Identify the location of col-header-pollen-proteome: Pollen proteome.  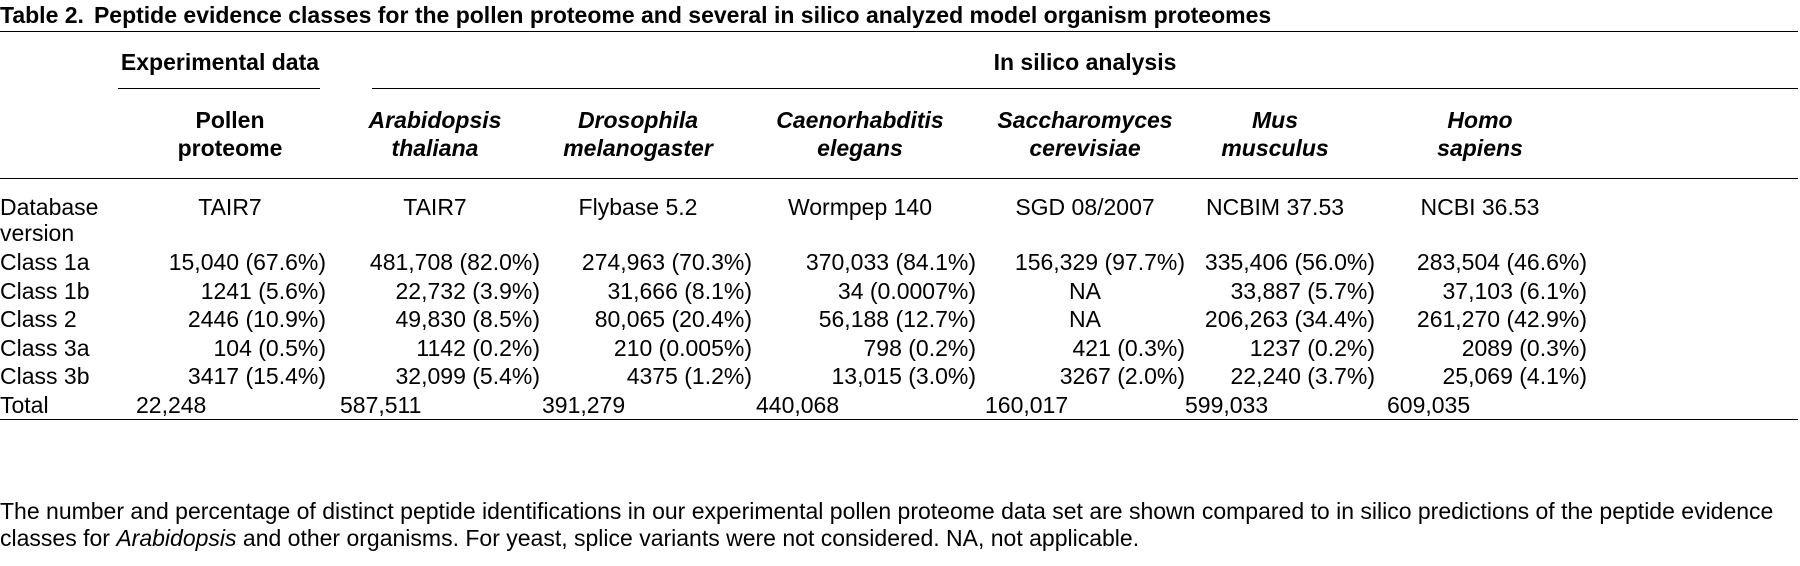
(230, 134).